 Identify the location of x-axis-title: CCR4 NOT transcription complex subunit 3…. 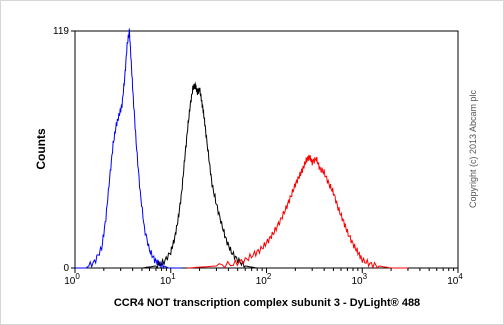
(267, 303).